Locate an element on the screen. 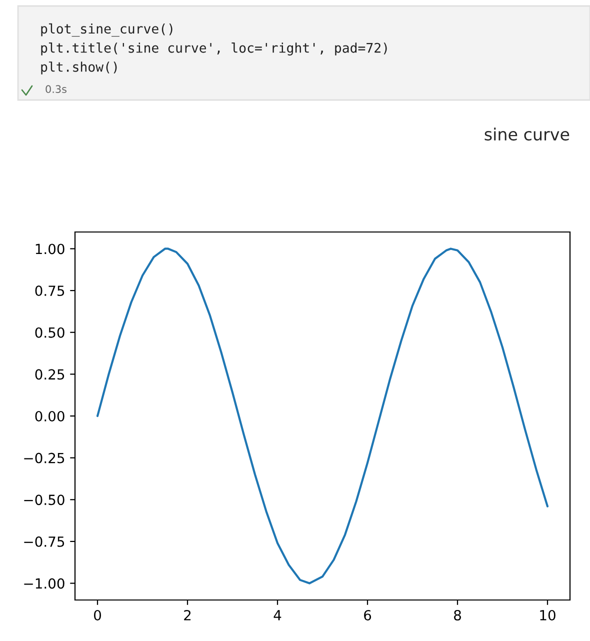  y-tick-label: −0.50 is located at coordinates (44, 500).